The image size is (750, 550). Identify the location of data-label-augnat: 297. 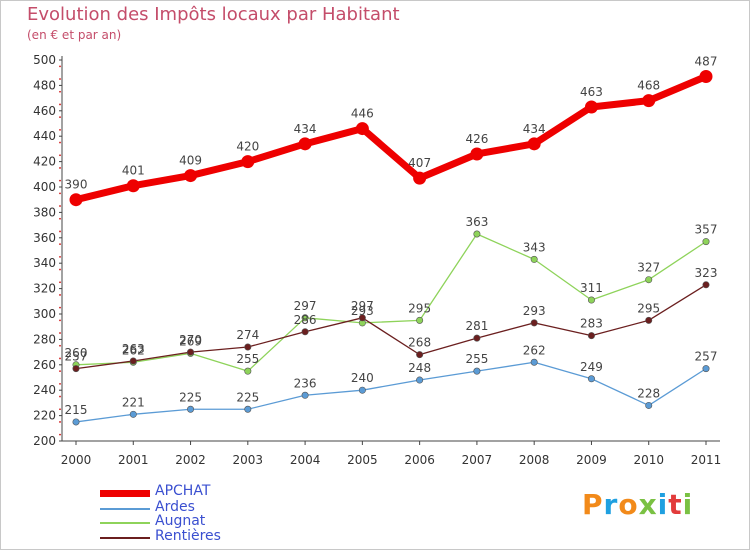
(305, 306).